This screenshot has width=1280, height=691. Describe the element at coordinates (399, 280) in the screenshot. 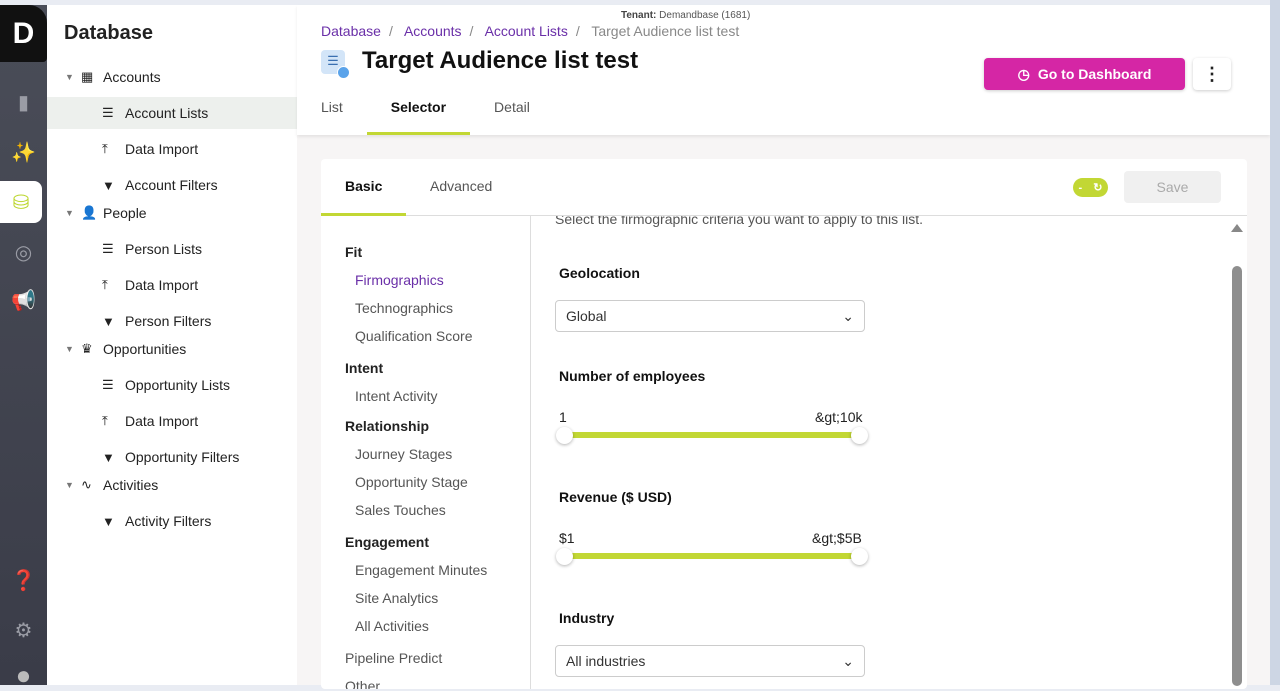

I see `criteria-nav-item: Firmographics` at that location.